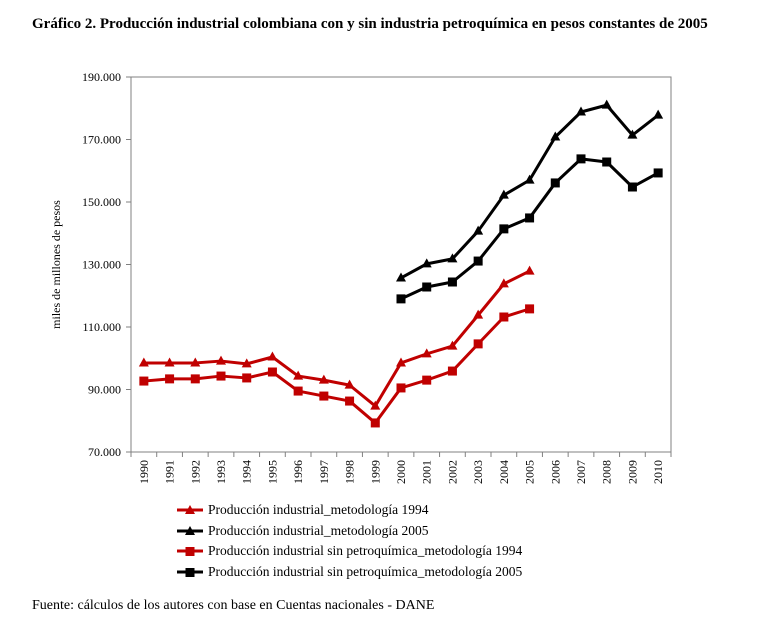 The height and width of the screenshot is (628, 780). What do you see at coordinates (101, 77) in the screenshot?
I see `y-tick-label: 190.000` at bounding box center [101, 77].